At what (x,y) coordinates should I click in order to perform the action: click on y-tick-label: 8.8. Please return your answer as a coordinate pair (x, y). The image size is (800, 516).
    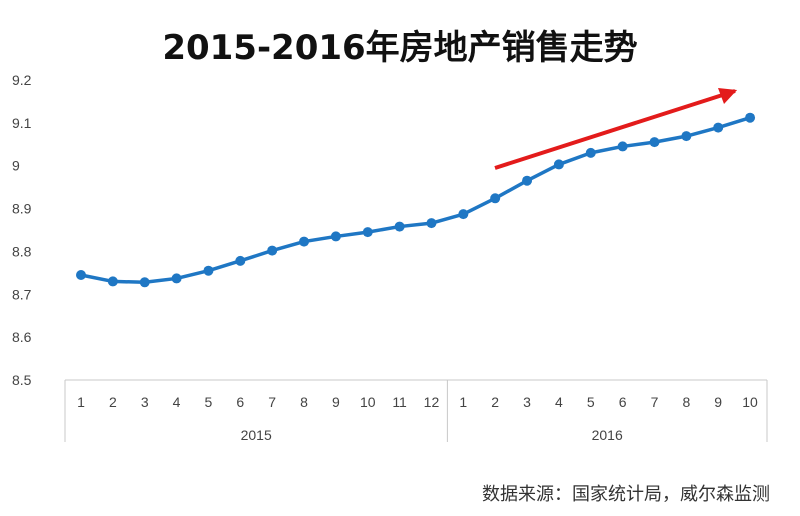
    Looking at the image, I should click on (22, 251).